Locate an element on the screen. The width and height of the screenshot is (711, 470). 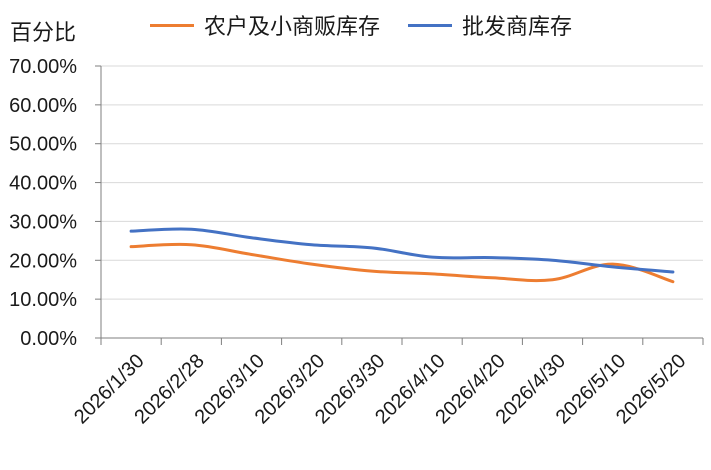
legend-label-series-1: 批发商库存 is located at coordinates (517, 27).